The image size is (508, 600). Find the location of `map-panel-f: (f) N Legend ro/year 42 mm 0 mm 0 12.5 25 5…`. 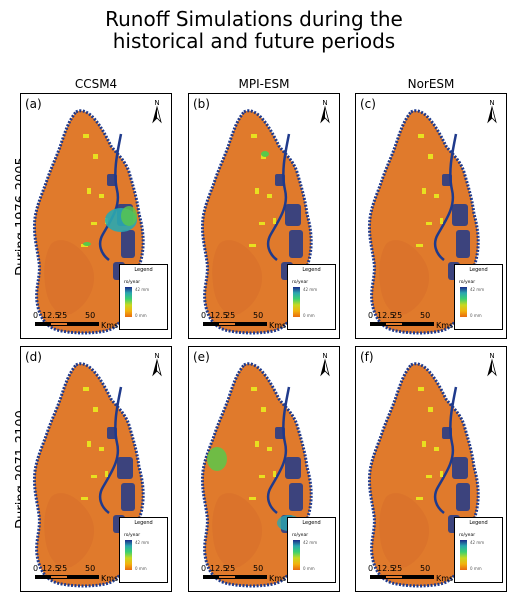

map-panel-f: (f) N Legend ro/year 42 mm 0 mm 0 12.5 25 5… is located at coordinates (431, 469).